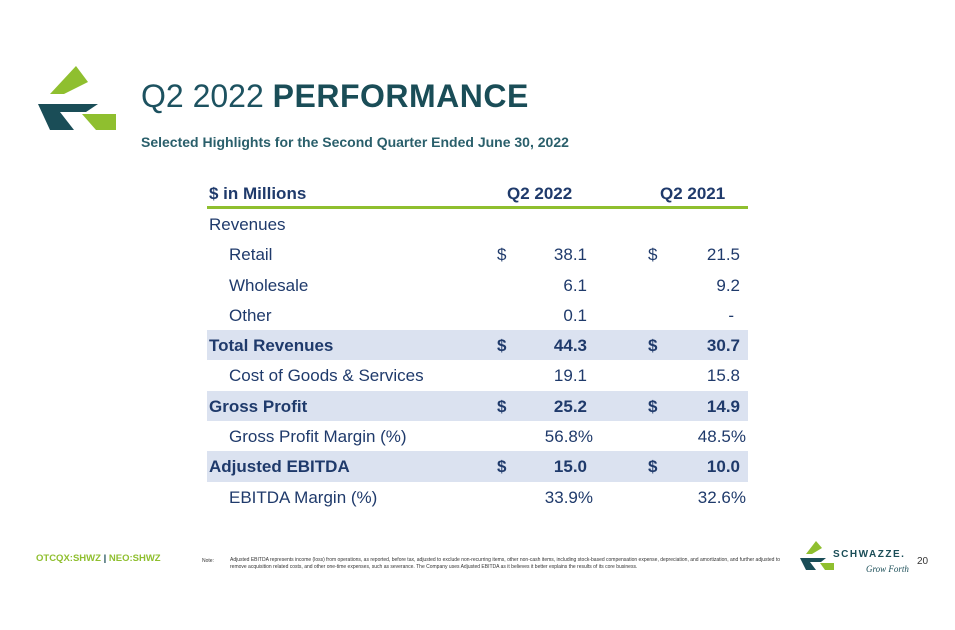  Describe the element at coordinates (134, 558) in the screenshot. I see `ticker: NEO:SHWZ` at that location.